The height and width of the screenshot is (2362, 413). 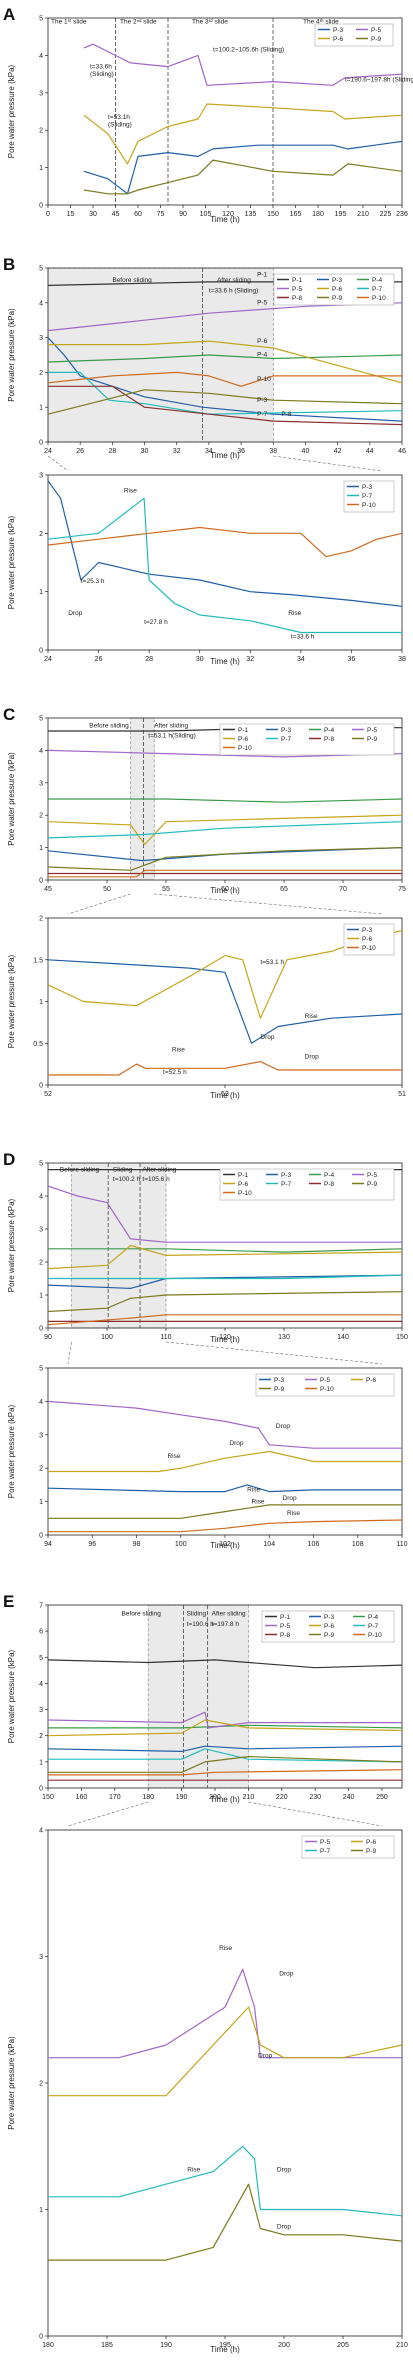 What do you see at coordinates (107, 889) in the screenshot?
I see `x-tick-label: 50` at bounding box center [107, 889].